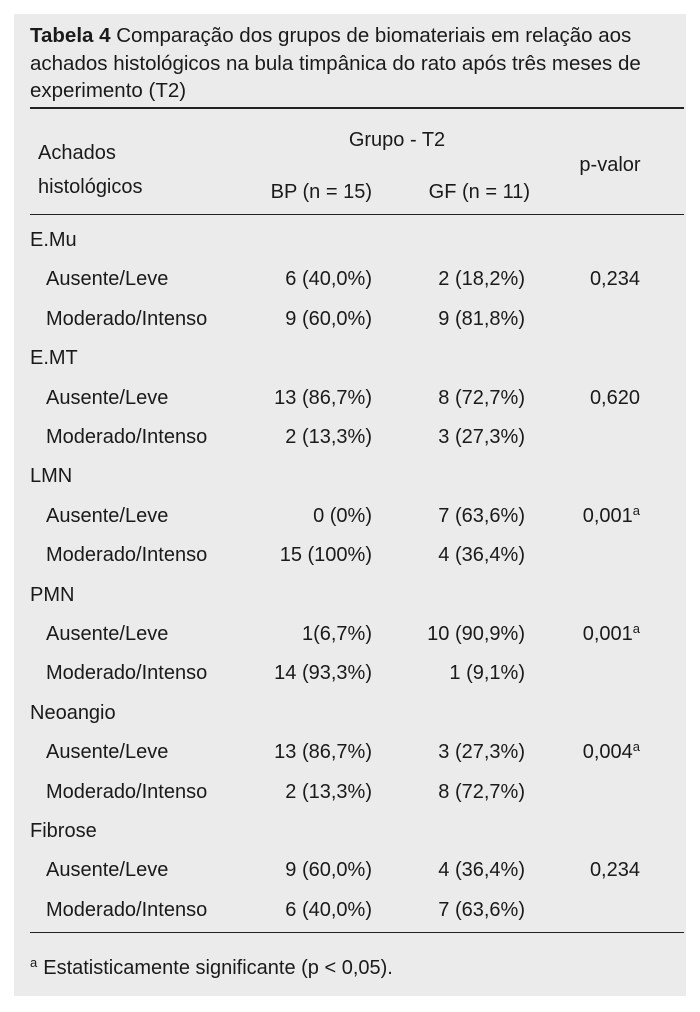 This screenshot has height=1012, width=700. What do you see at coordinates (342, 515) in the screenshot?
I see `cell: 0 (0%)` at bounding box center [342, 515].